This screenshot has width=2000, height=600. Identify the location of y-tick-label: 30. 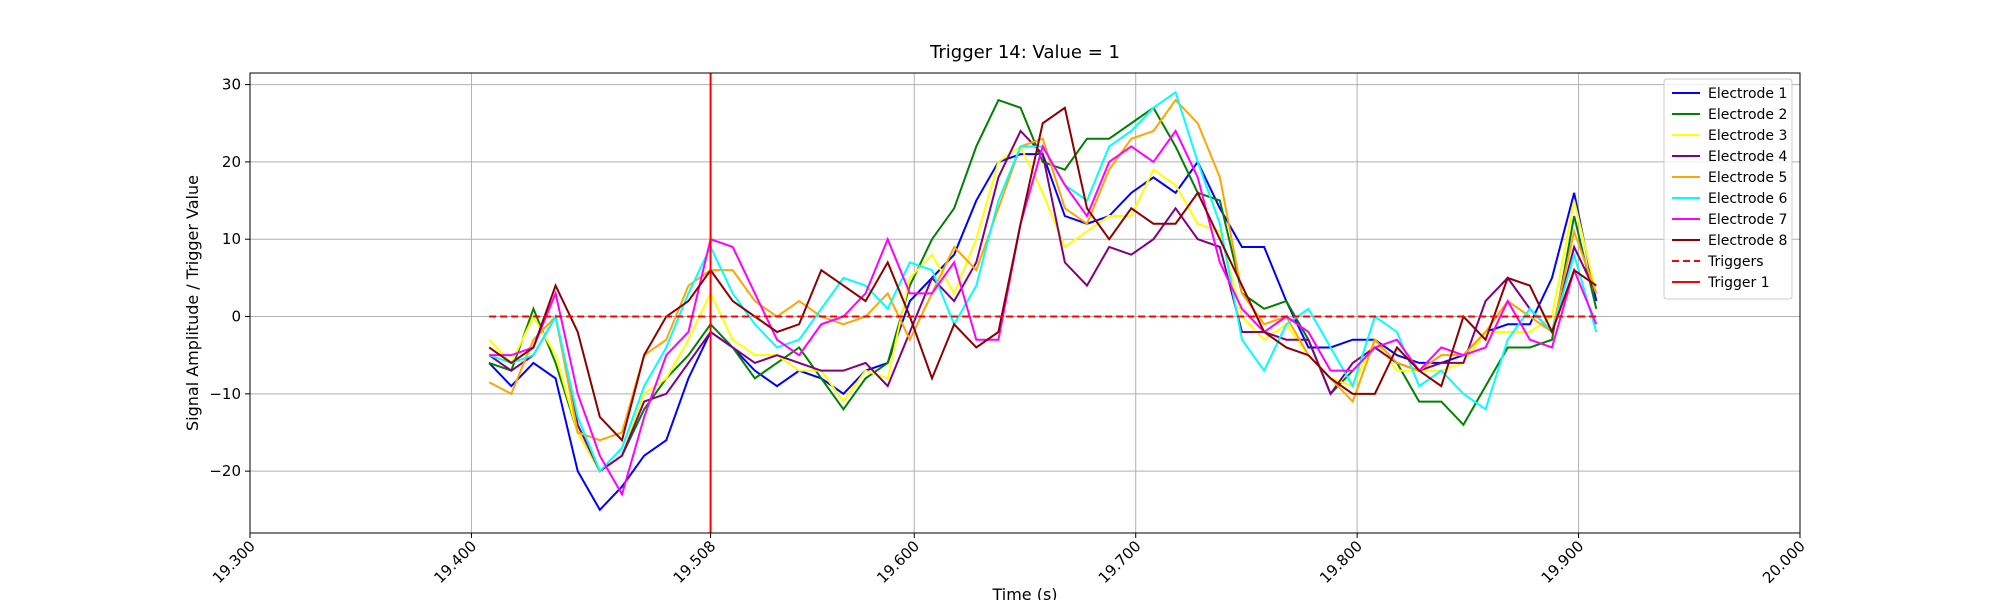
(231, 85).